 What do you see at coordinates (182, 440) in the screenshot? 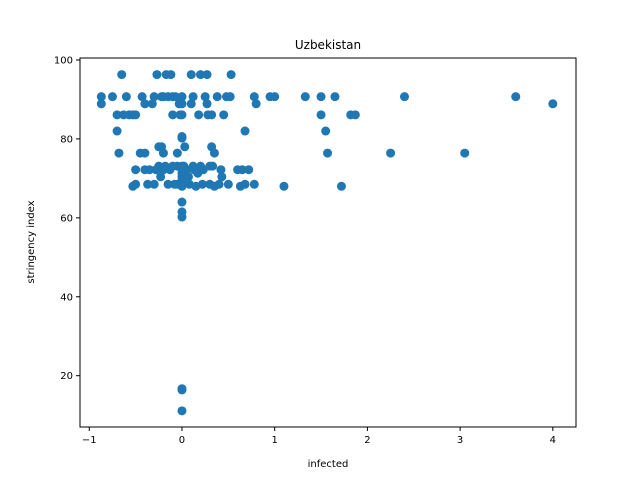
I see `x-tick-label: 0` at bounding box center [182, 440].